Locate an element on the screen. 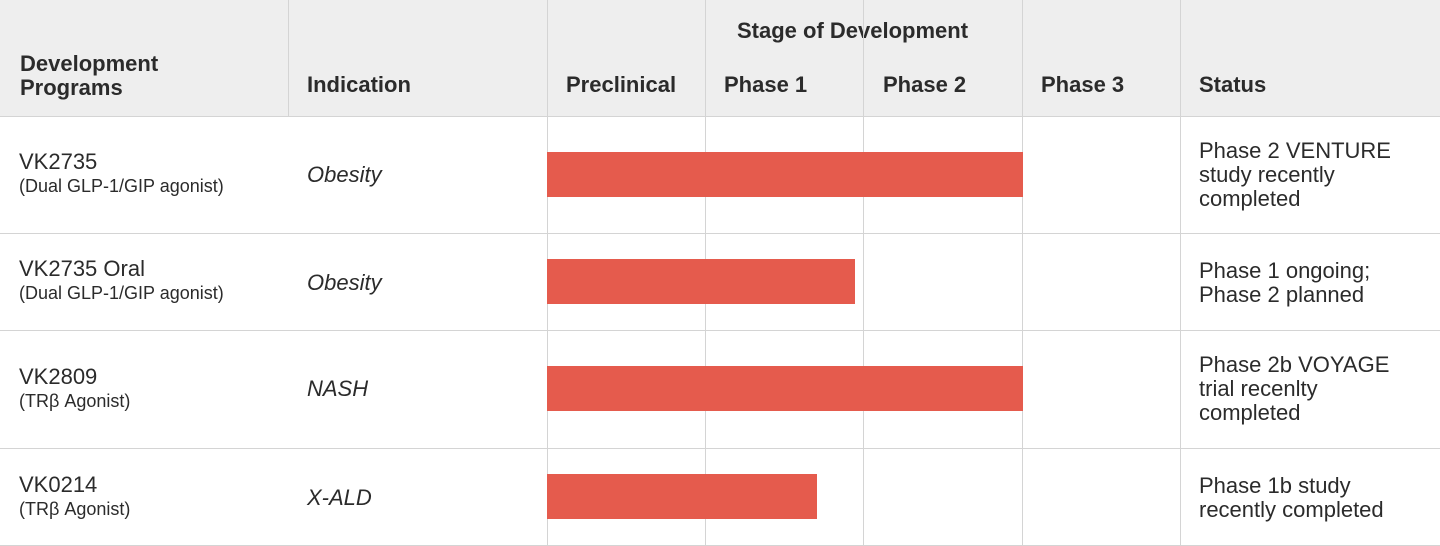 The image size is (1440, 546). header-development-programs: Development Programs is located at coordinates (89, 75).